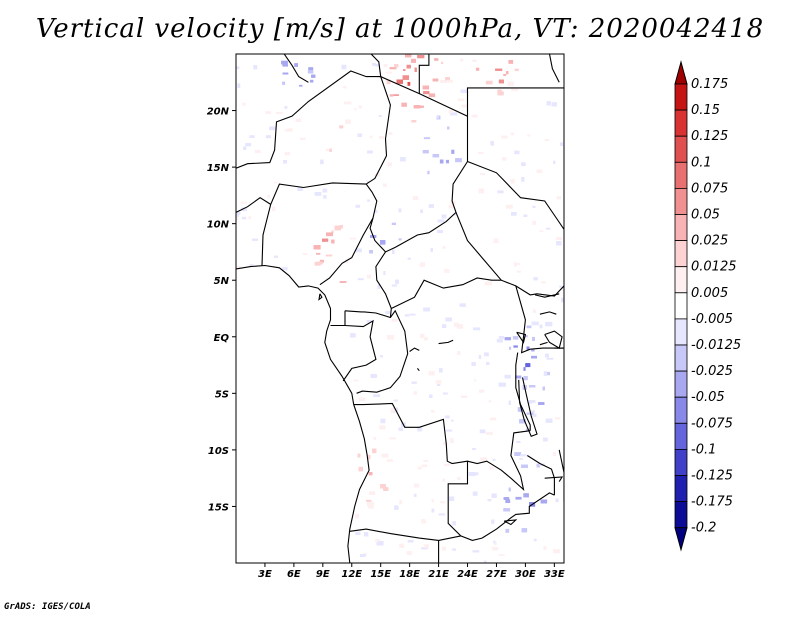 The image size is (800, 618). Describe the element at coordinates (709, 136) in the screenshot. I see `colorbar-label: 0.125` at that location.